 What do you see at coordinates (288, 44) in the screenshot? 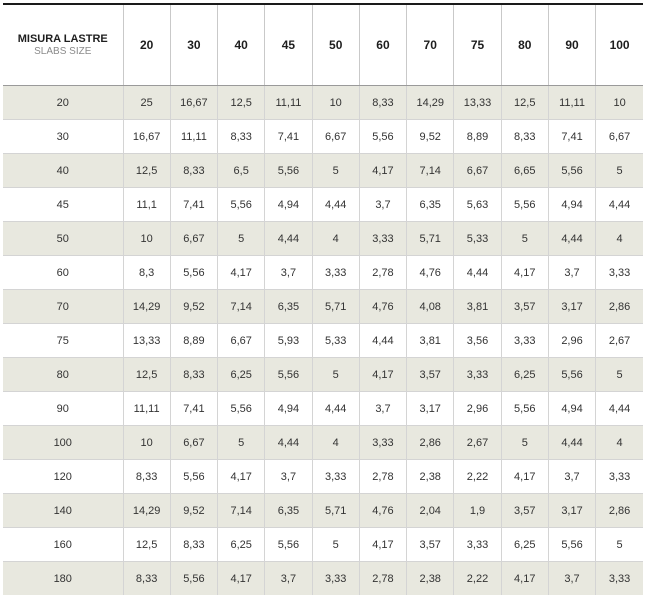
I see `column-header: 45` at bounding box center [288, 44].